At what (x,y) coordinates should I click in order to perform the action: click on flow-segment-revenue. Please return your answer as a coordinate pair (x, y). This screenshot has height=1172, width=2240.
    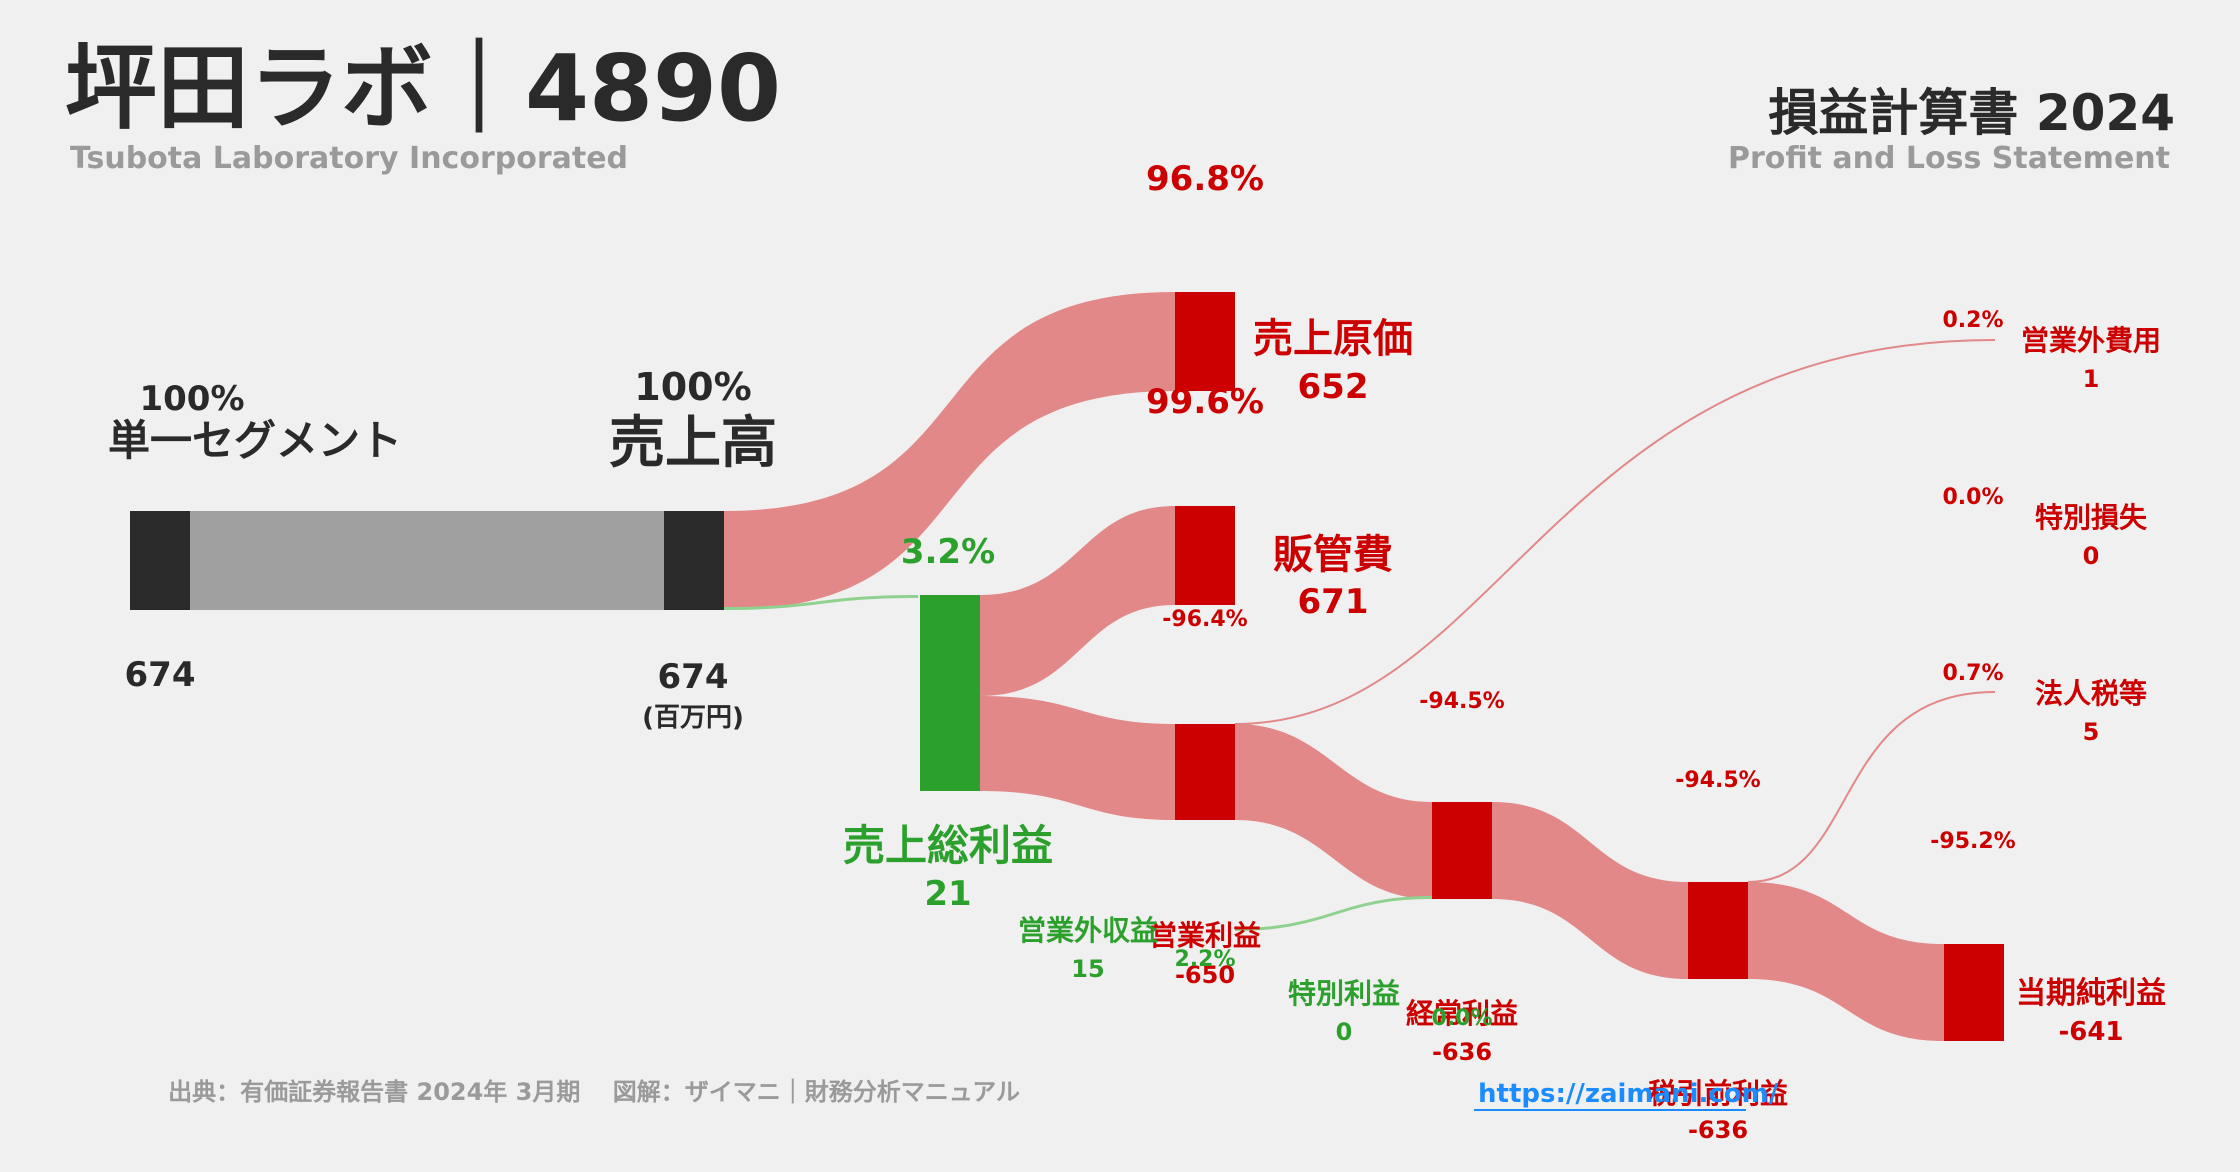
    Looking at the image, I should click on (427, 560).